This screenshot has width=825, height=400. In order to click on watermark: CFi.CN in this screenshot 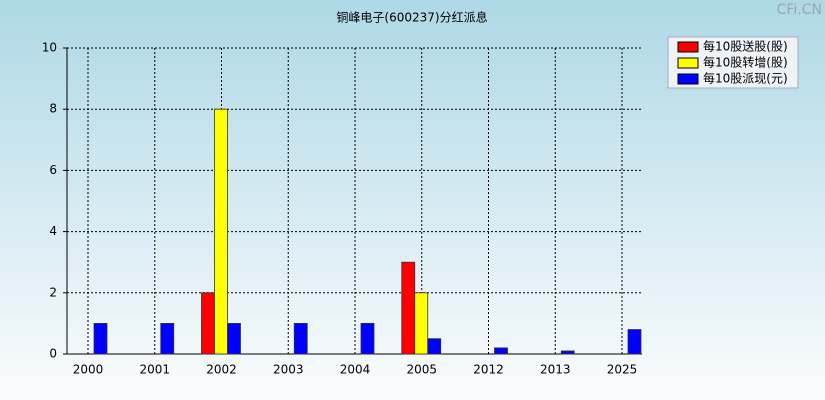, I will do `click(799, 10)`.